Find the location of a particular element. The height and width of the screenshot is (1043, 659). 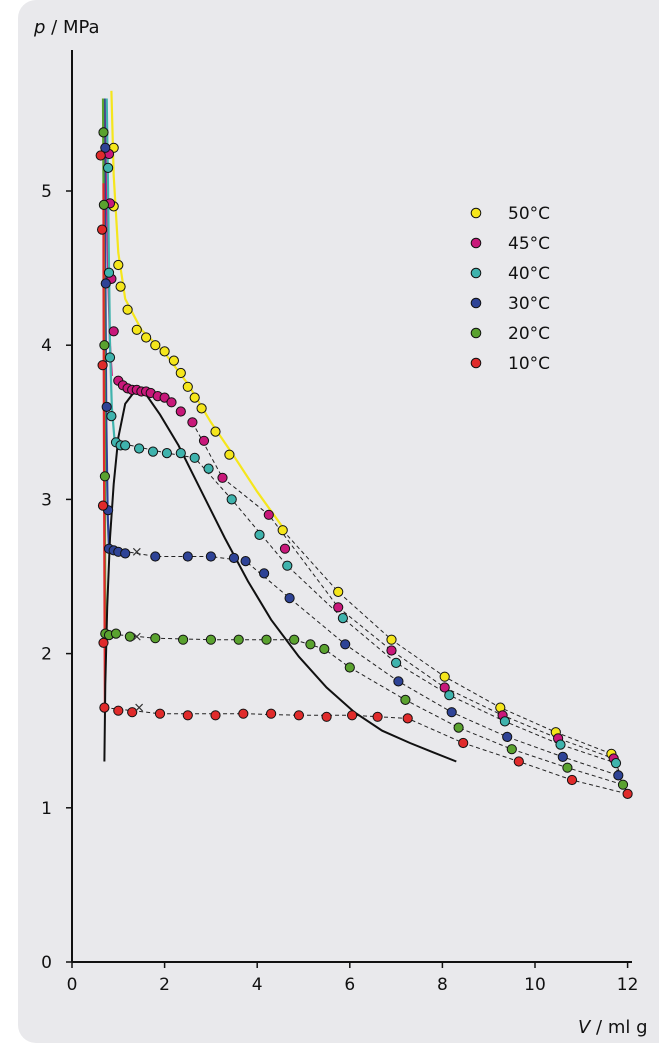

x-tick-label: 10 is located at coordinates (535, 985).